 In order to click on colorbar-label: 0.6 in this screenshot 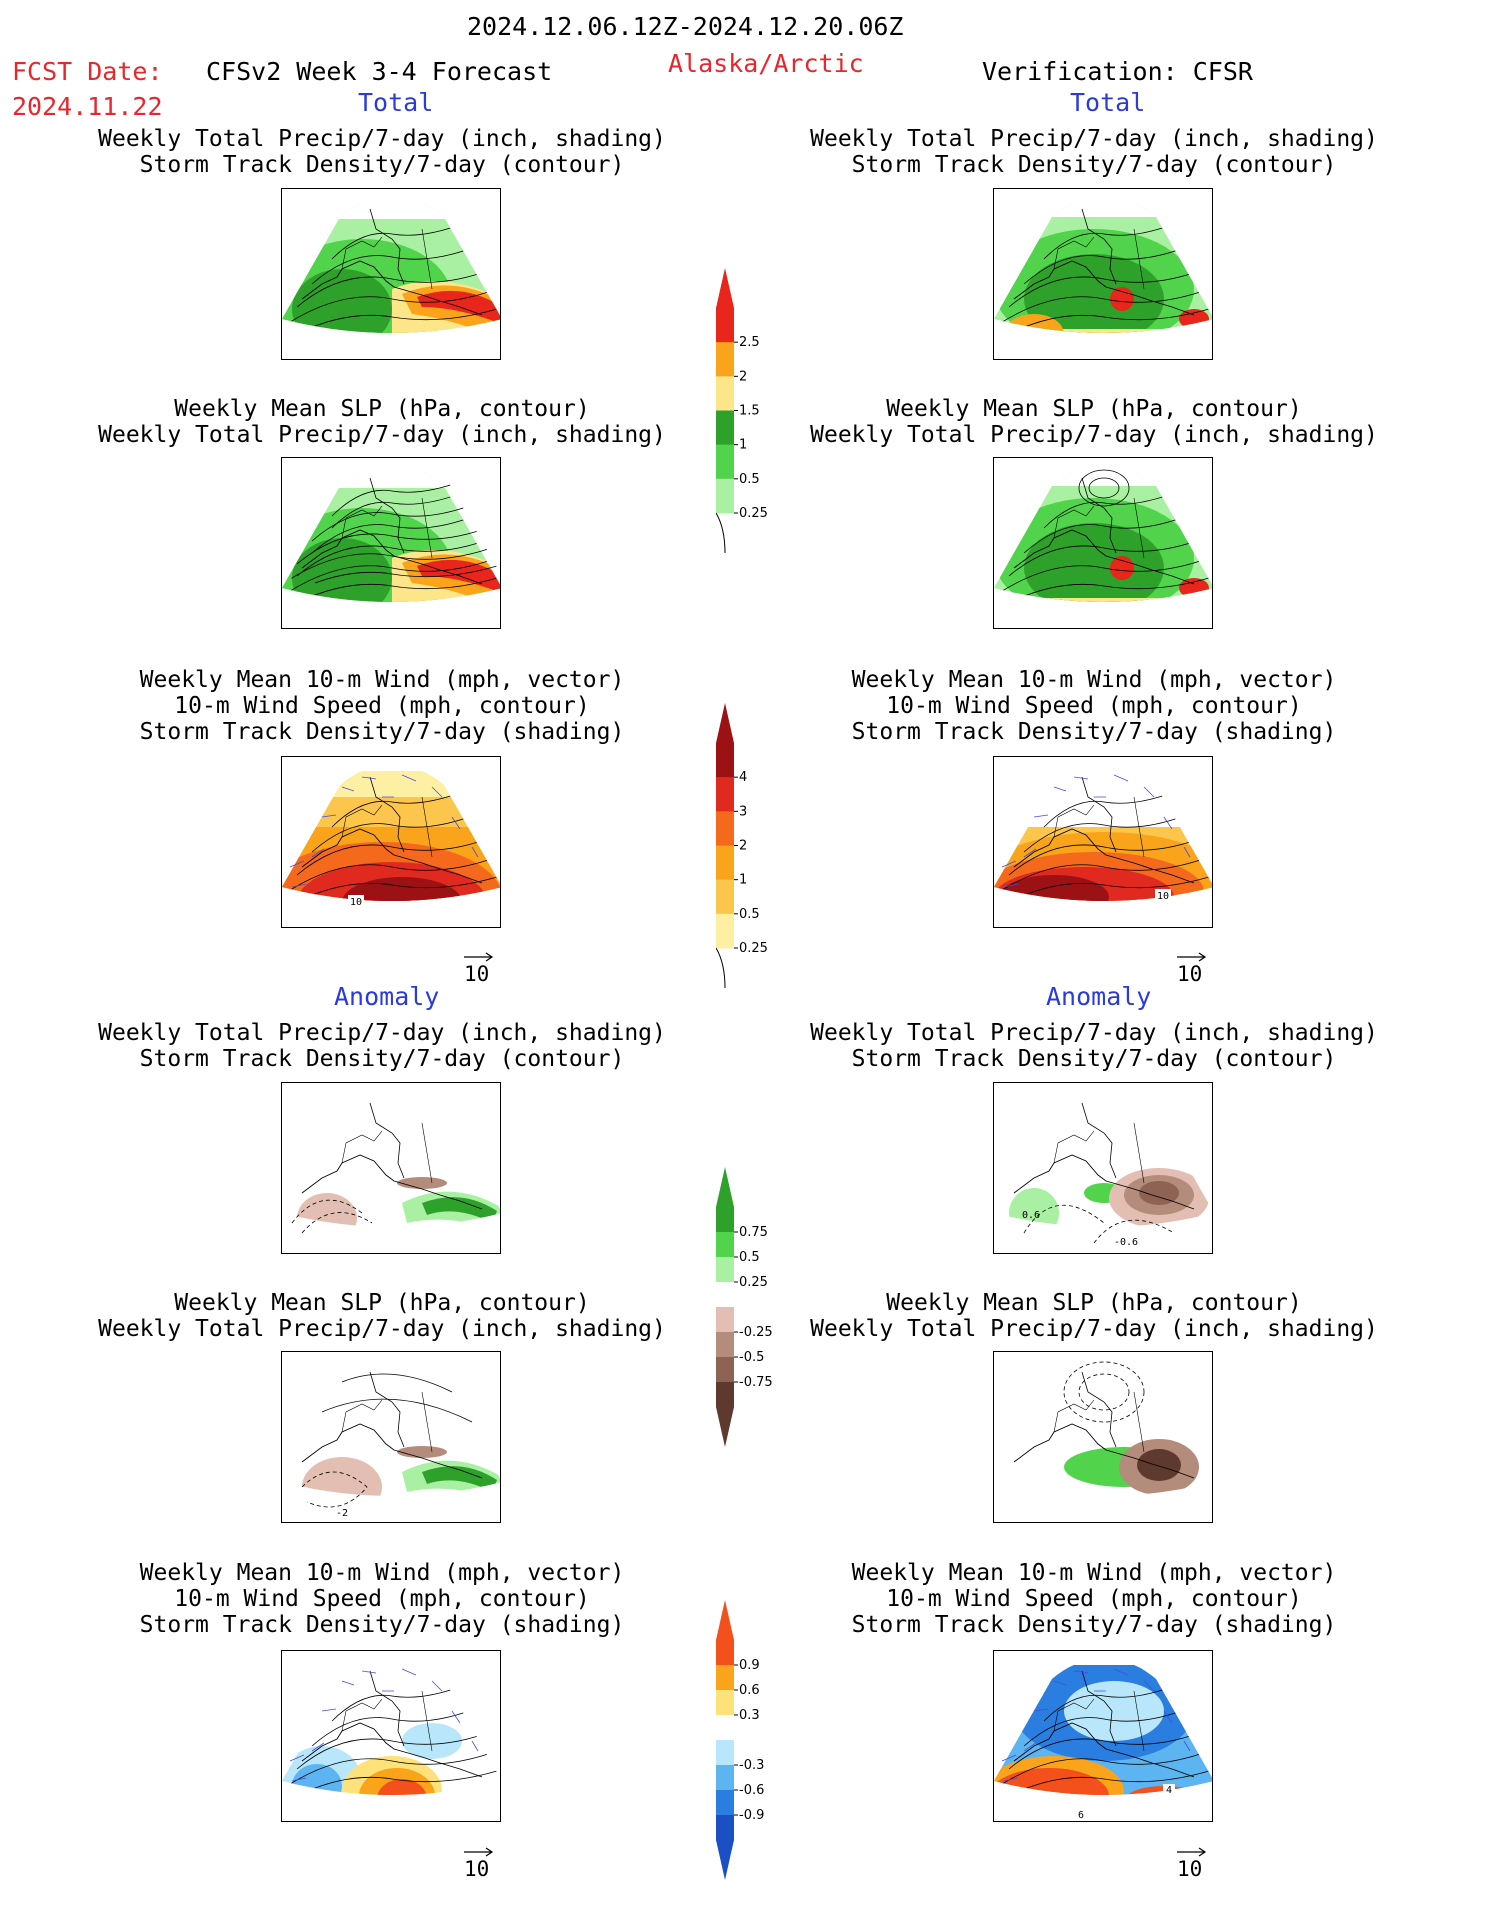, I will do `click(749, 1690)`.